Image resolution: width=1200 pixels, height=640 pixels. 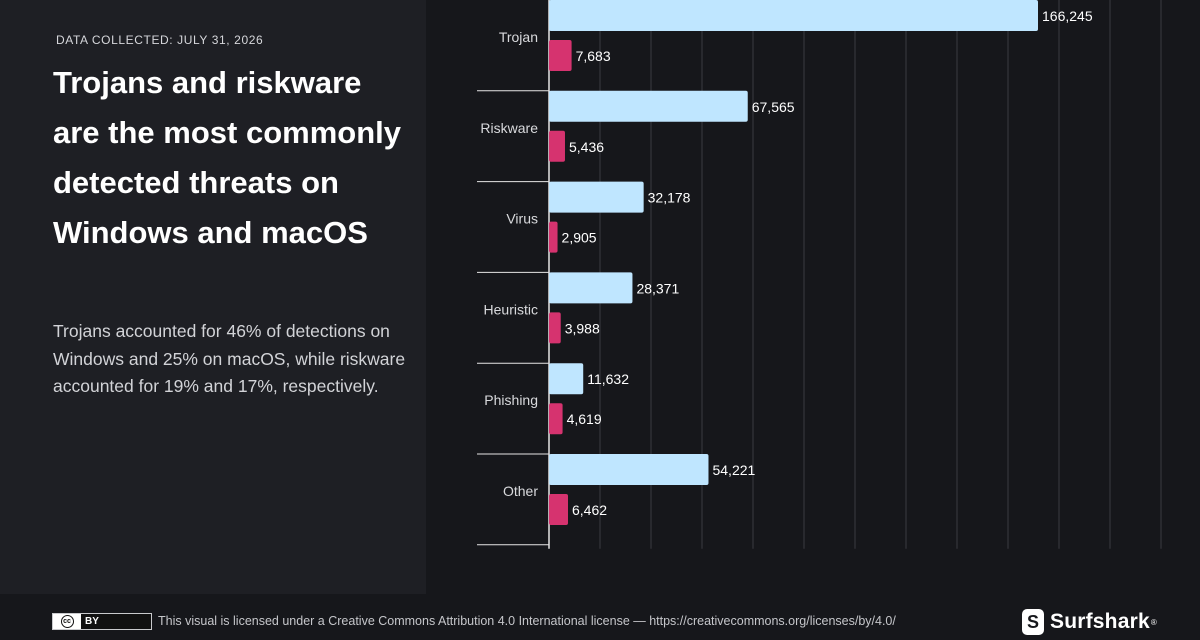 What do you see at coordinates (1067, 16) in the screenshot?
I see `value-label-windows: 166,245` at bounding box center [1067, 16].